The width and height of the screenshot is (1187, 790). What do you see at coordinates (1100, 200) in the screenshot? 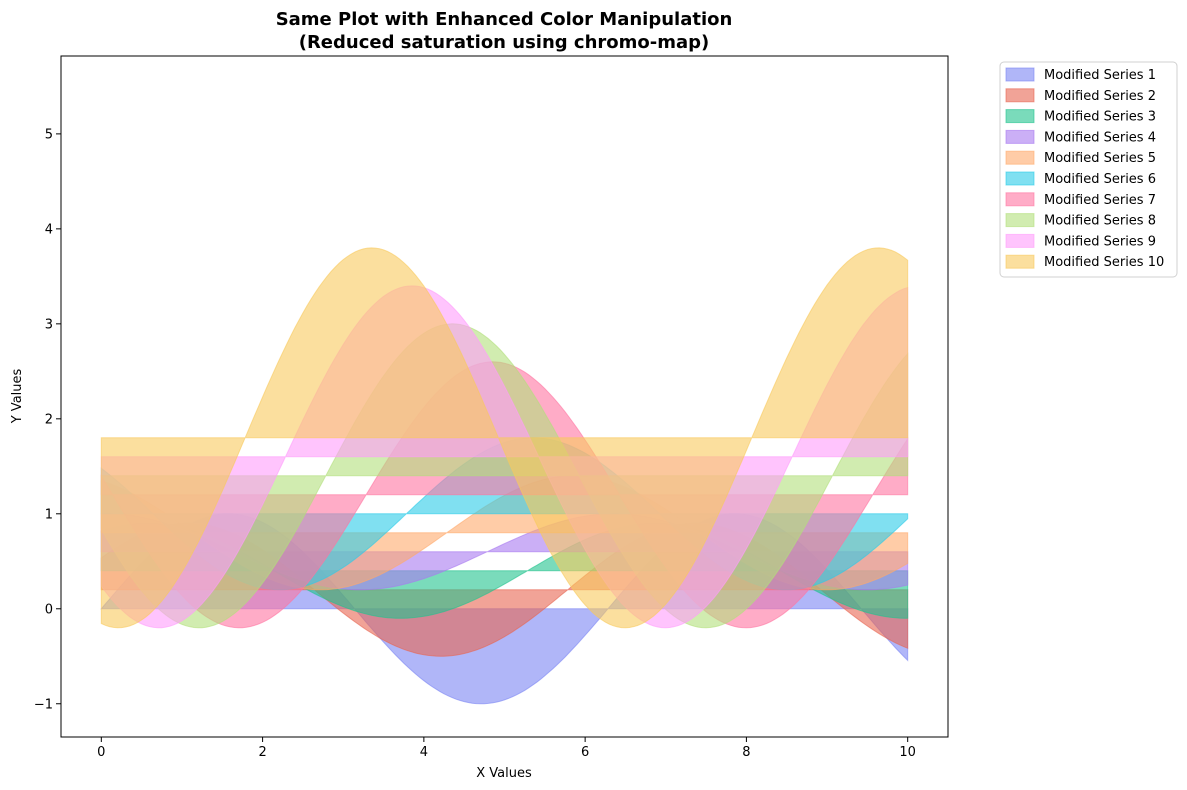
I see `legend-label: Modified Series 7` at bounding box center [1100, 200].